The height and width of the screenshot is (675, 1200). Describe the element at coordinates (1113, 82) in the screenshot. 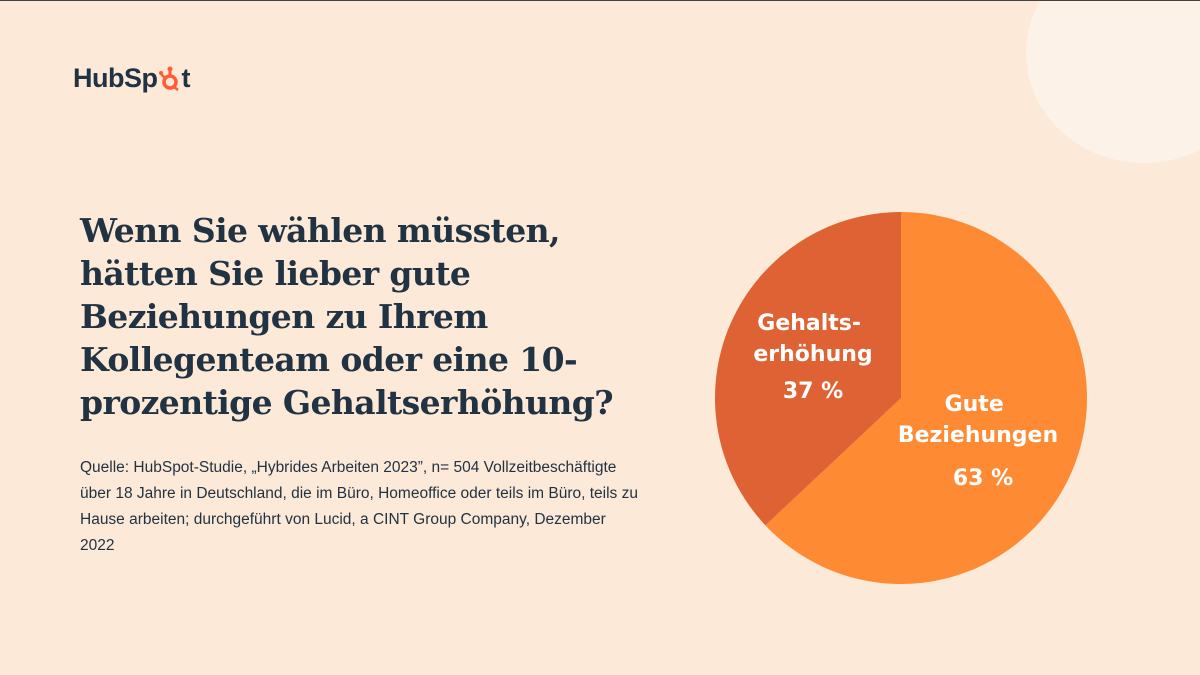

I see `decorative-circle` at that location.